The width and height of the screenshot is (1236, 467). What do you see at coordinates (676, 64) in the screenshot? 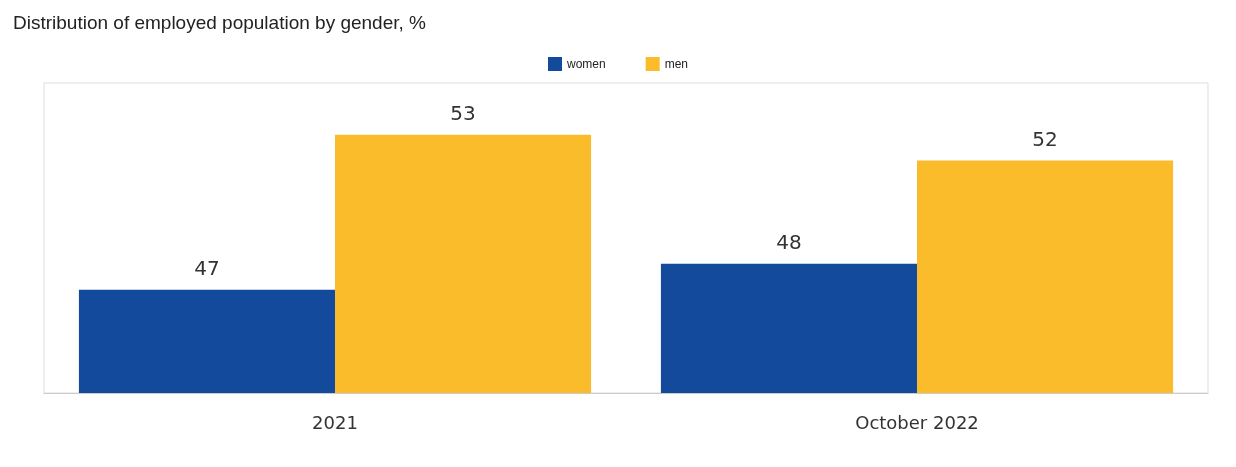
I see `legend-label: men` at bounding box center [676, 64].